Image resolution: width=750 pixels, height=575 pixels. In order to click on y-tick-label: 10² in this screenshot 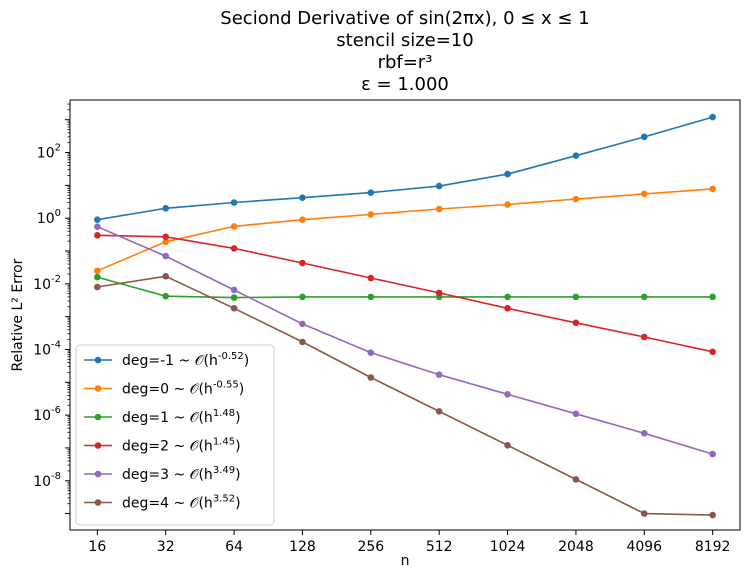, I will do `click(49, 152)`.